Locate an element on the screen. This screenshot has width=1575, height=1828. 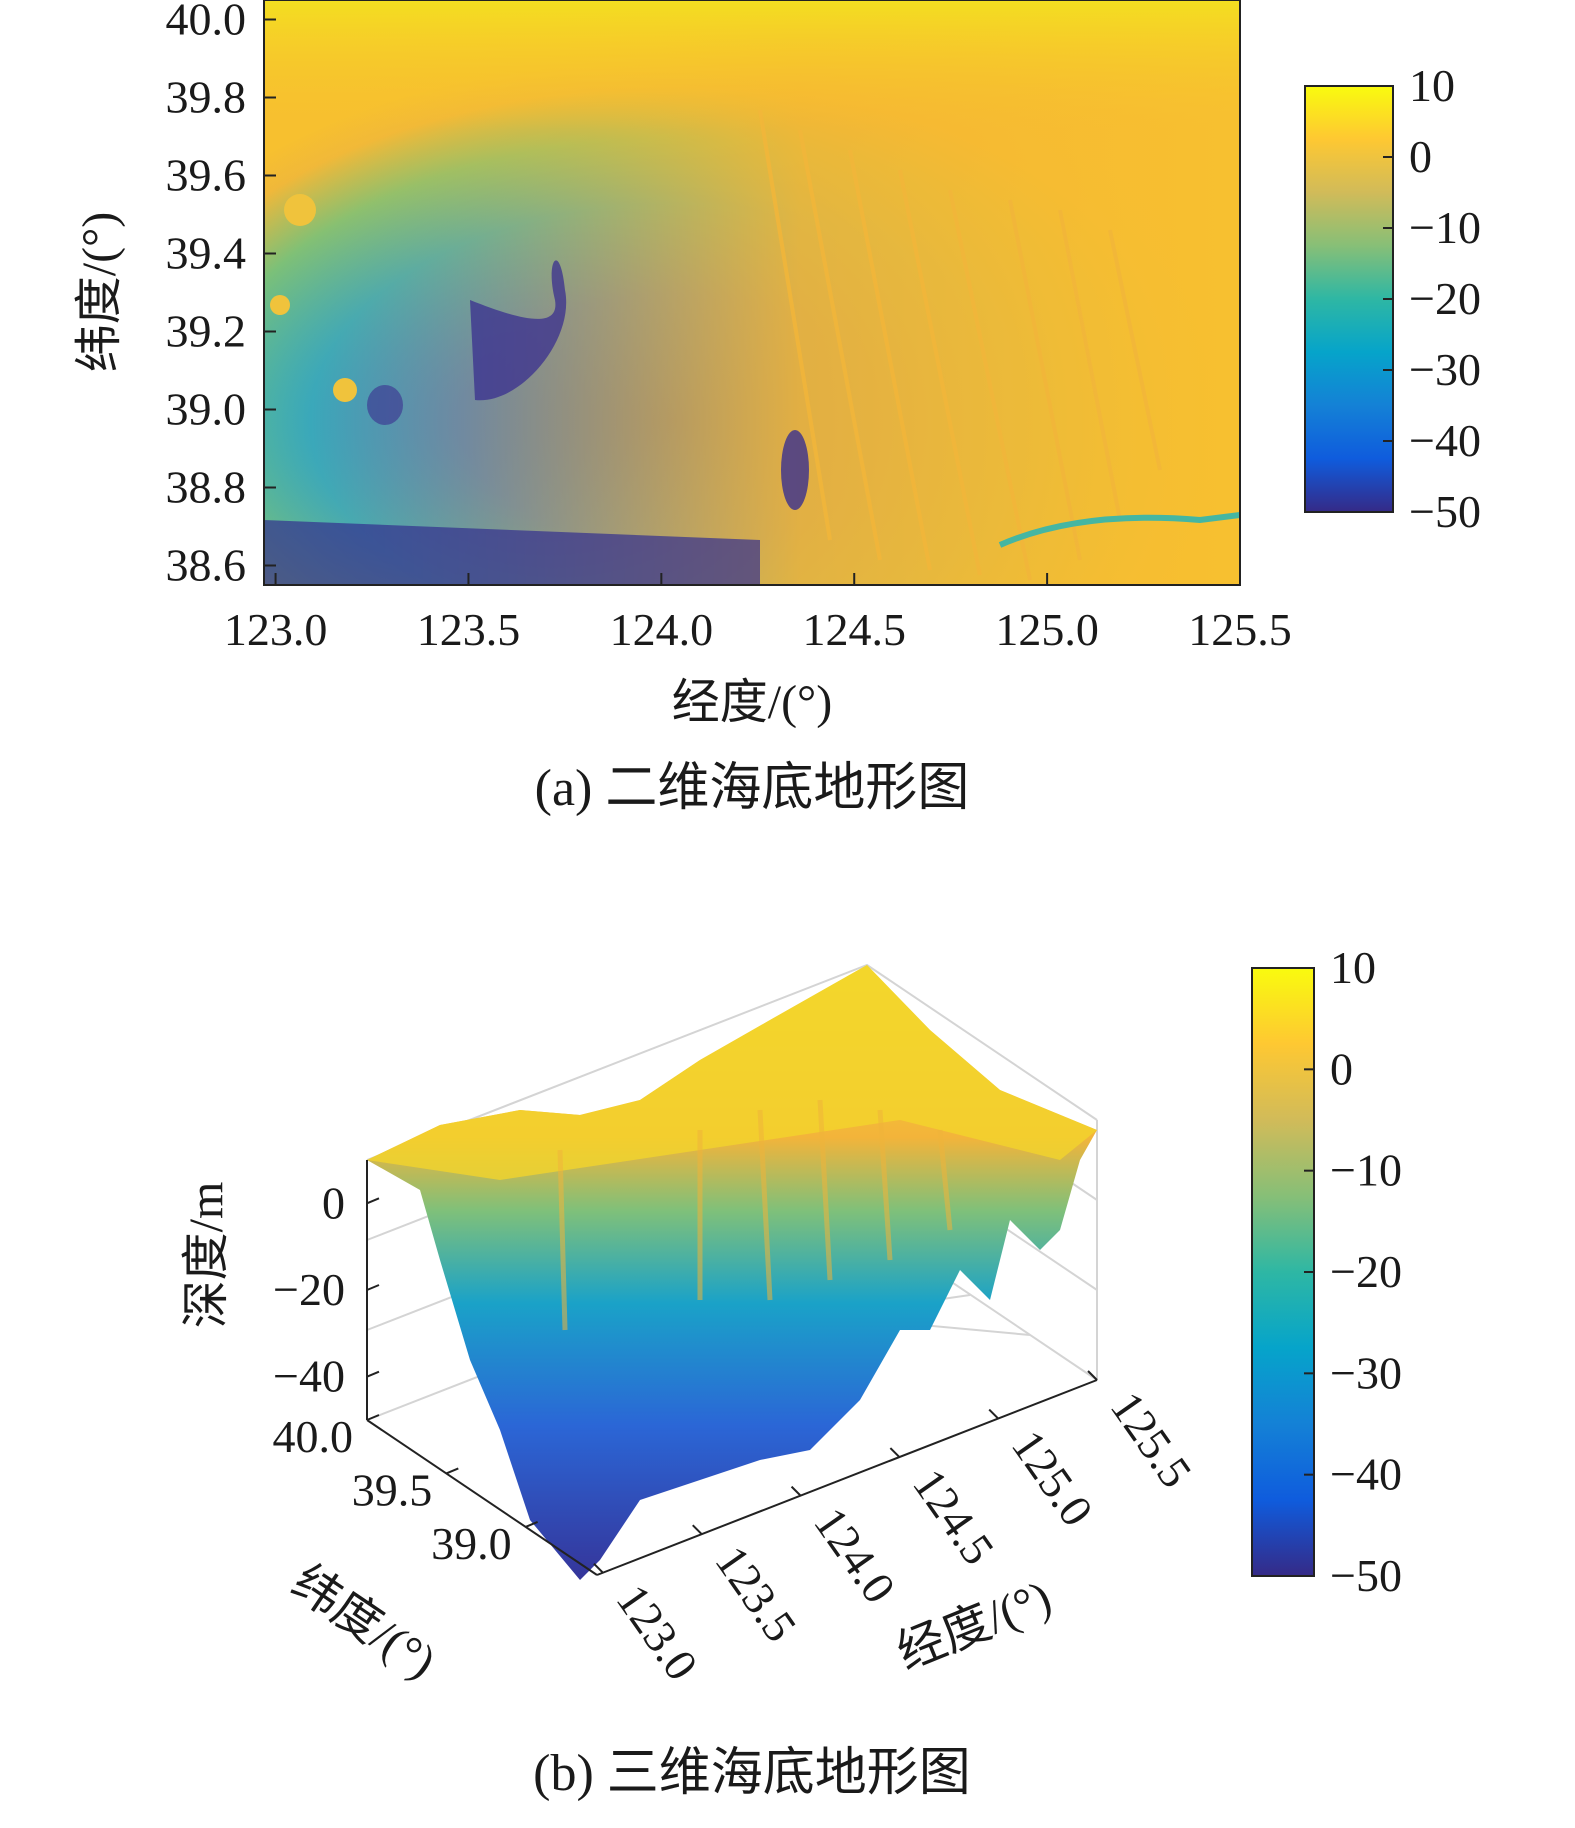
y-tick-label-a: 39.6 is located at coordinates (206, 175).